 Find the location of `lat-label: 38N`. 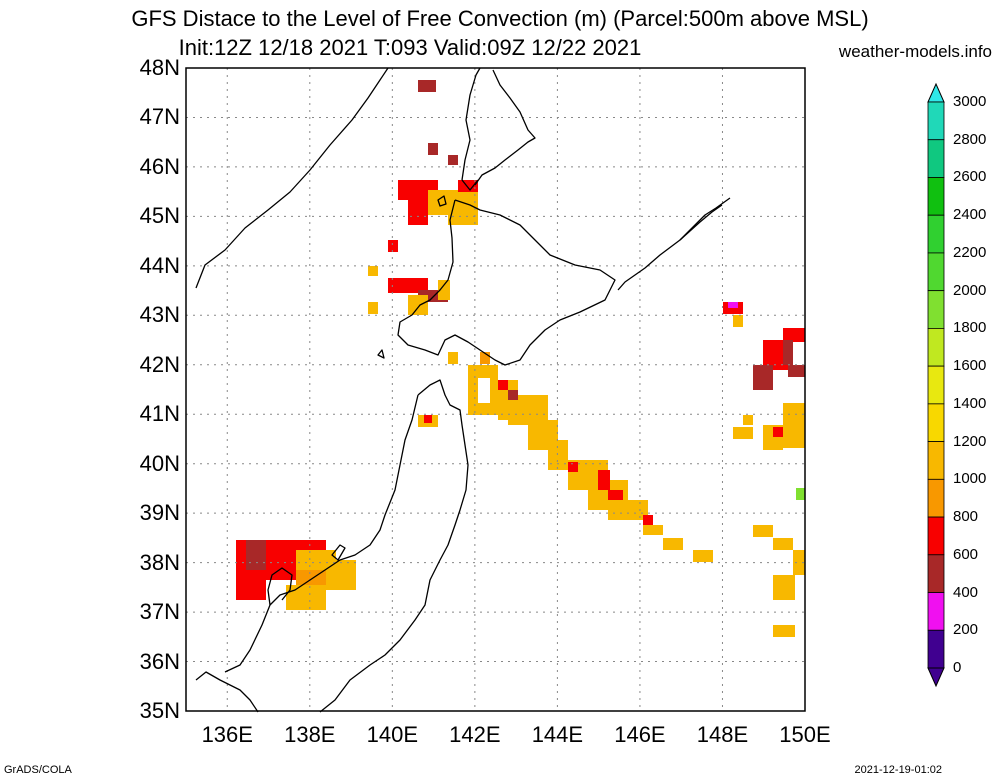

lat-label: 38N is located at coordinates (159, 562).